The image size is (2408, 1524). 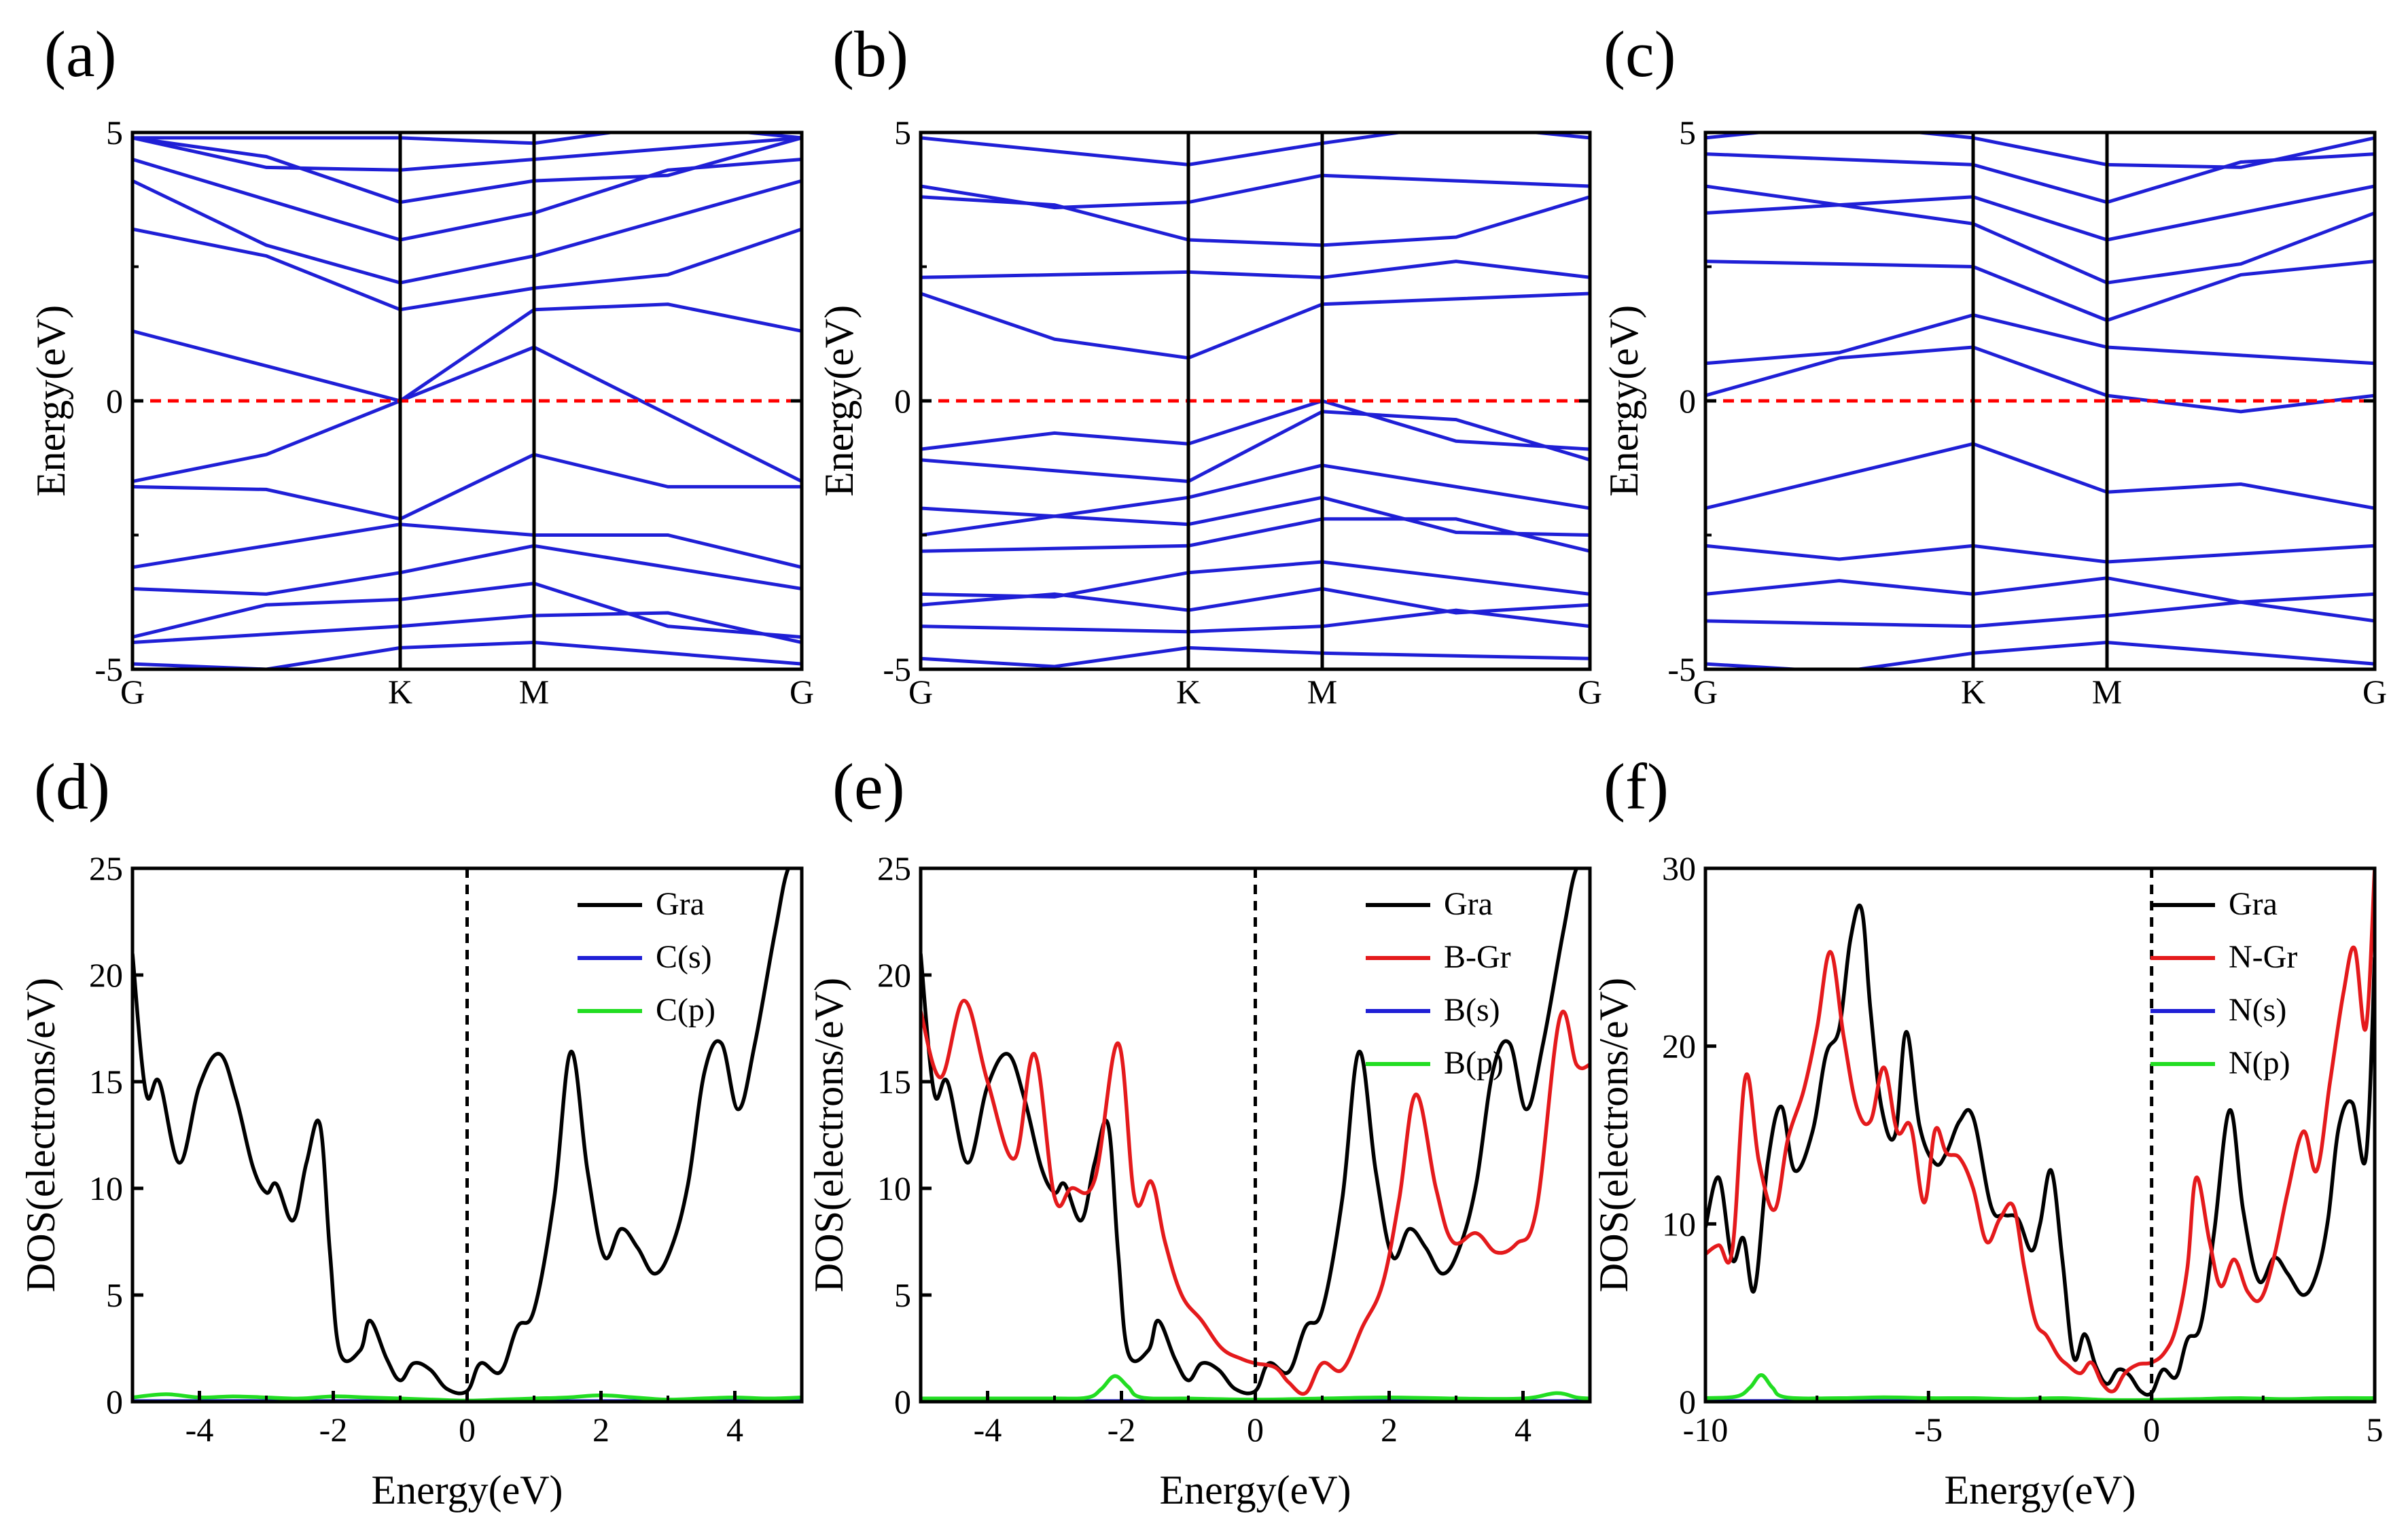 What do you see at coordinates (646, 957) in the screenshot?
I see `legend: Gra C(s) C(p)` at bounding box center [646, 957].